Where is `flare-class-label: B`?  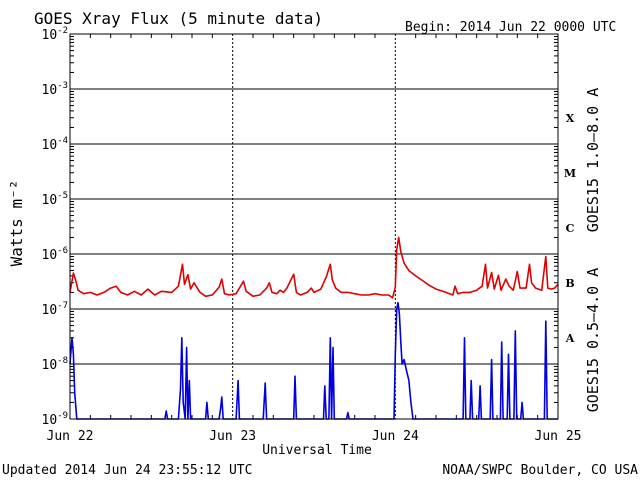 flare-class-label: B is located at coordinates (569, 283).